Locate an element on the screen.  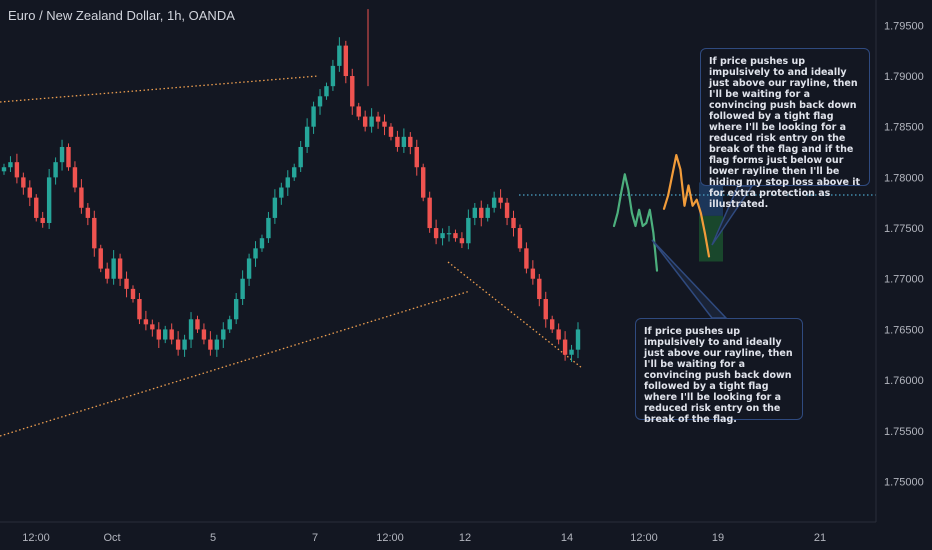
price-axis-label: 1.78500 is located at coordinates (904, 128).